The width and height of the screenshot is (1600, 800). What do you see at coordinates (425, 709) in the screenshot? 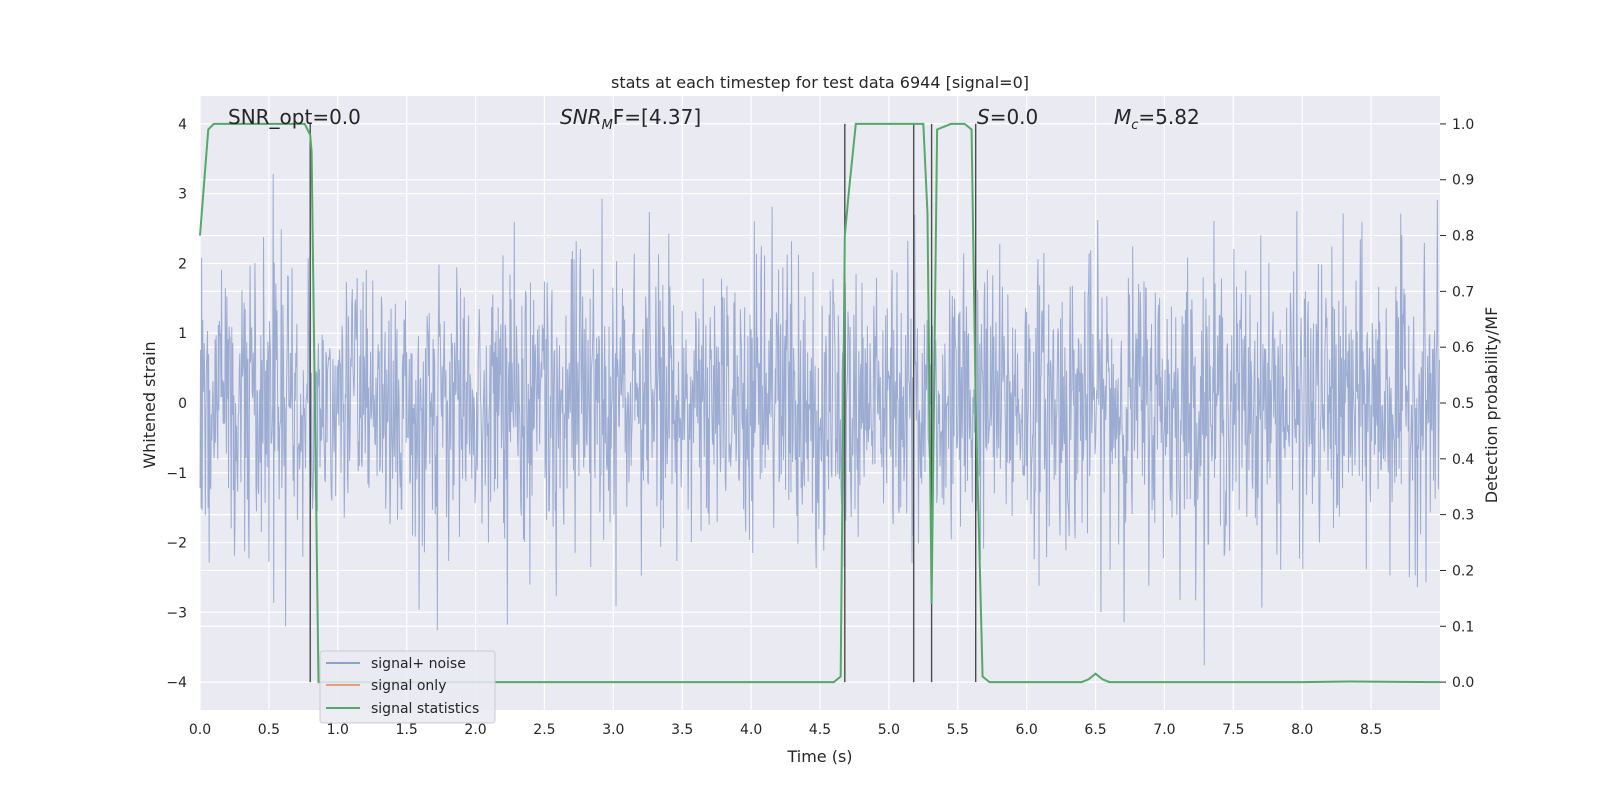
I see `legend-label-signal-statistics: signal statistics` at bounding box center [425, 709].